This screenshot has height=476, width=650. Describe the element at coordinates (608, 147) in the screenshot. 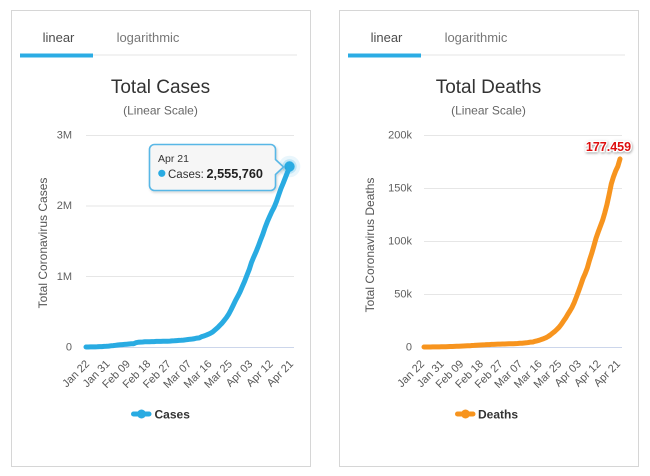

I see `svg-text: 177.459` at that location.